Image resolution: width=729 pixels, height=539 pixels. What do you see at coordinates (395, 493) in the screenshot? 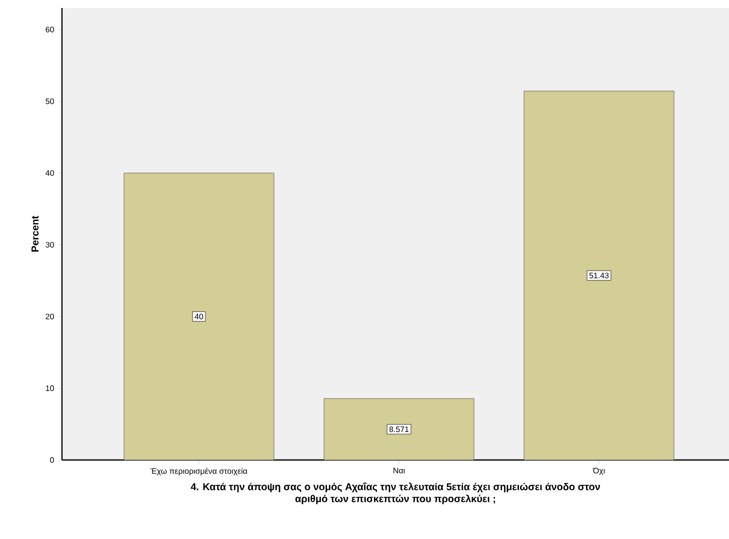
I see `x-axis-title: 4. Κατά την άποψη σας ο νομός Αχαΐας την τελευταία 5ετία έχει σημειώσει άνοδο στον αριθμό των επισκεπτών που προσελκύει ;` at bounding box center [395, 493].